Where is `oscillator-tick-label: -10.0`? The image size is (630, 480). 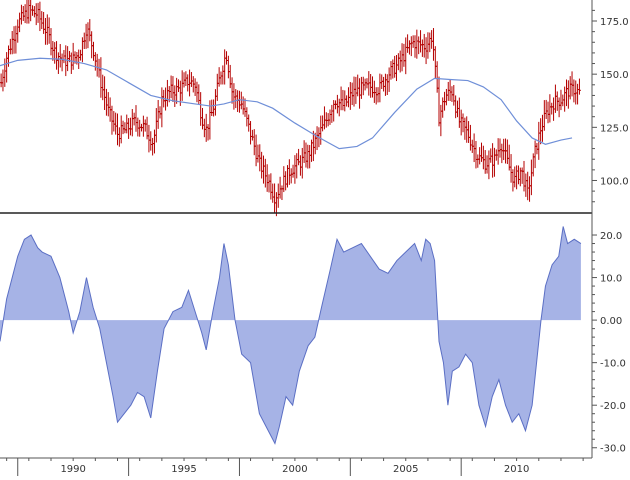 oscillator-tick-label: -10.0 is located at coordinates (613, 364).